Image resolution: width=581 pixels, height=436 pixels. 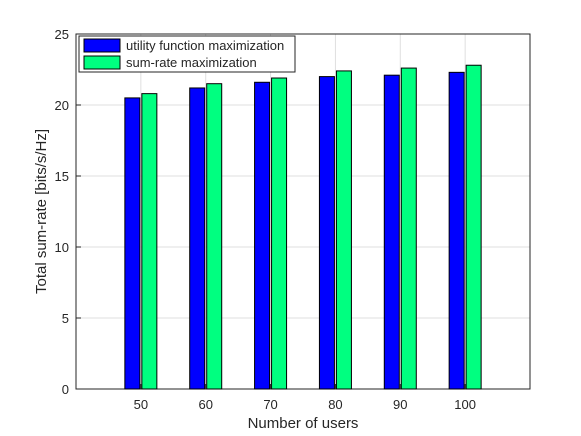 What do you see at coordinates (41, 211) in the screenshot?
I see `y-axis-label: Total sum-rate [bits/s/Hz]` at bounding box center [41, 211].